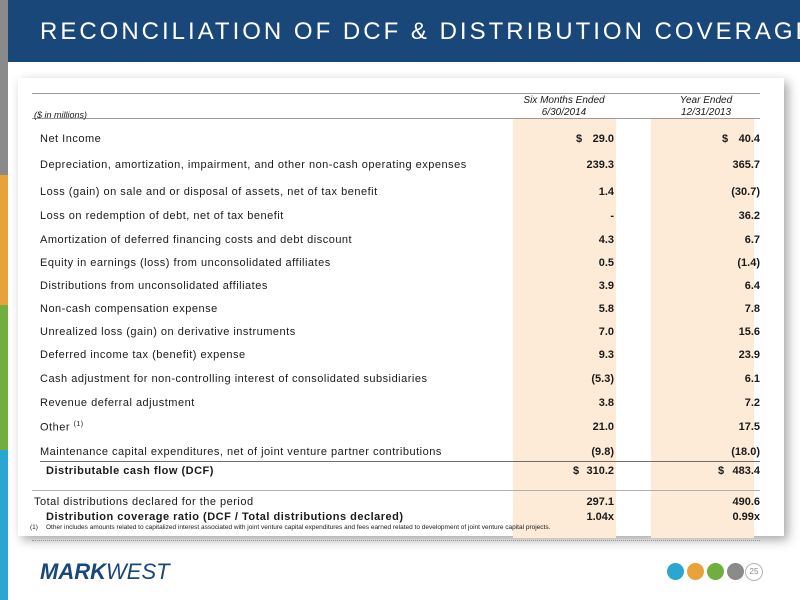 This screenshot has width=800, height=600. What do you see at coordinates (600, 471) in the screenshot?
I see `value-six-months: 310.2` at bounding box center [600, 471].